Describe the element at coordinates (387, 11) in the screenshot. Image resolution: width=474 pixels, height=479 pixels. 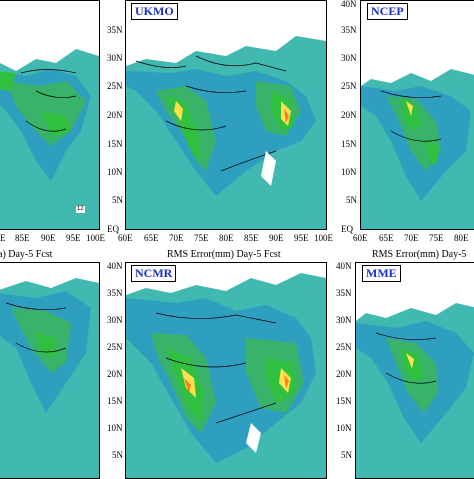
I see `panel-label-ncep: NCEP` at that location.